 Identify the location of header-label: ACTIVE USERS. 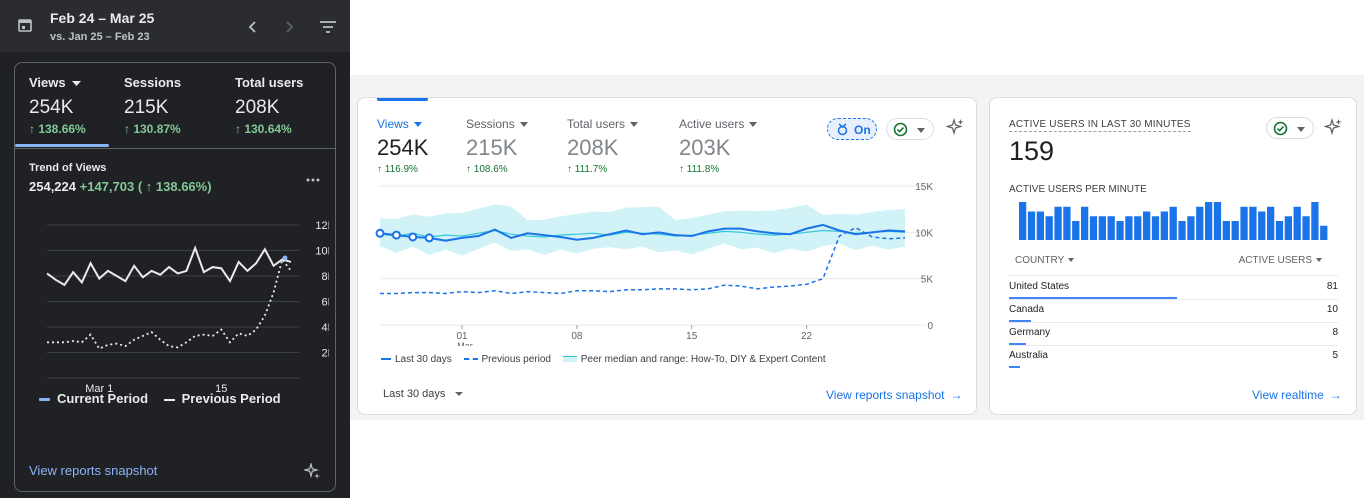
(1275, 260).